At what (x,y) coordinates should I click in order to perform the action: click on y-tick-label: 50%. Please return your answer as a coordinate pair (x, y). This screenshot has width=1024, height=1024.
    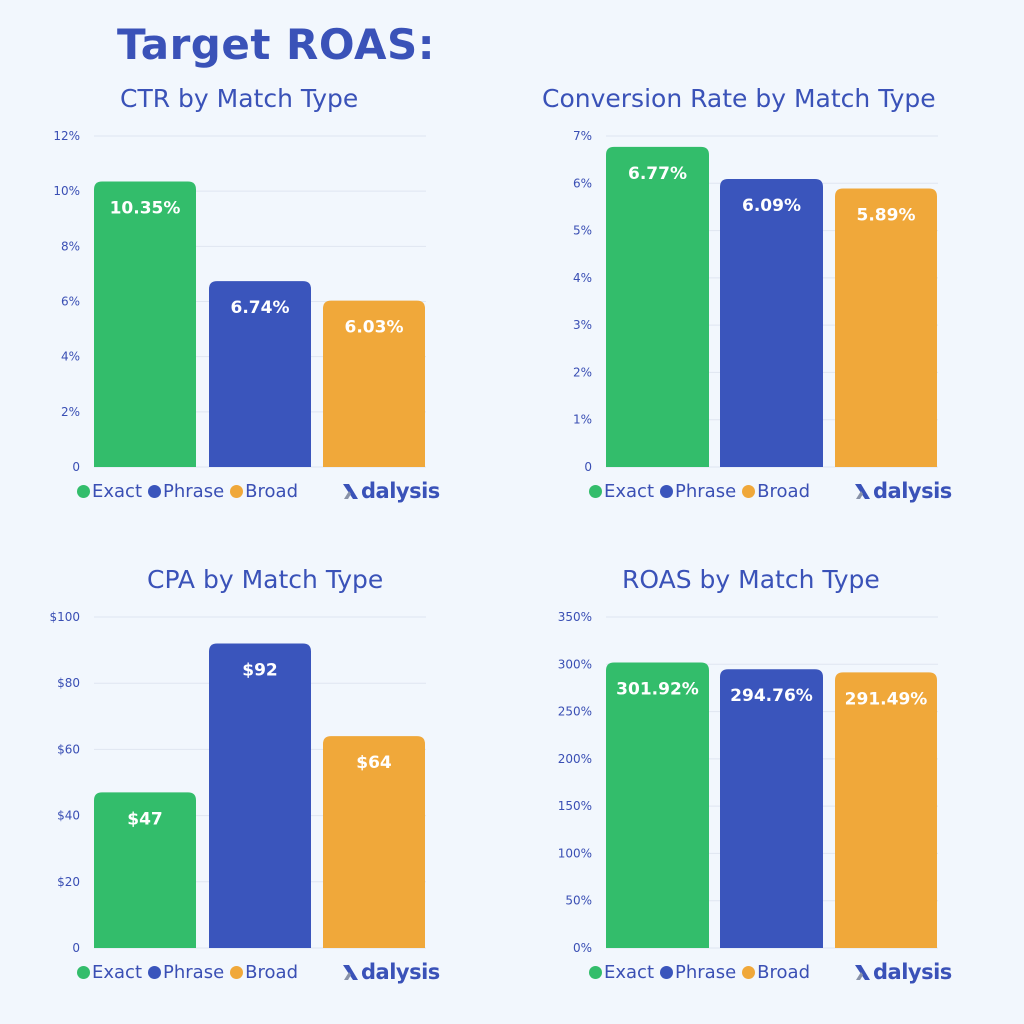
    Looking at the image, I should click on (578, 901).